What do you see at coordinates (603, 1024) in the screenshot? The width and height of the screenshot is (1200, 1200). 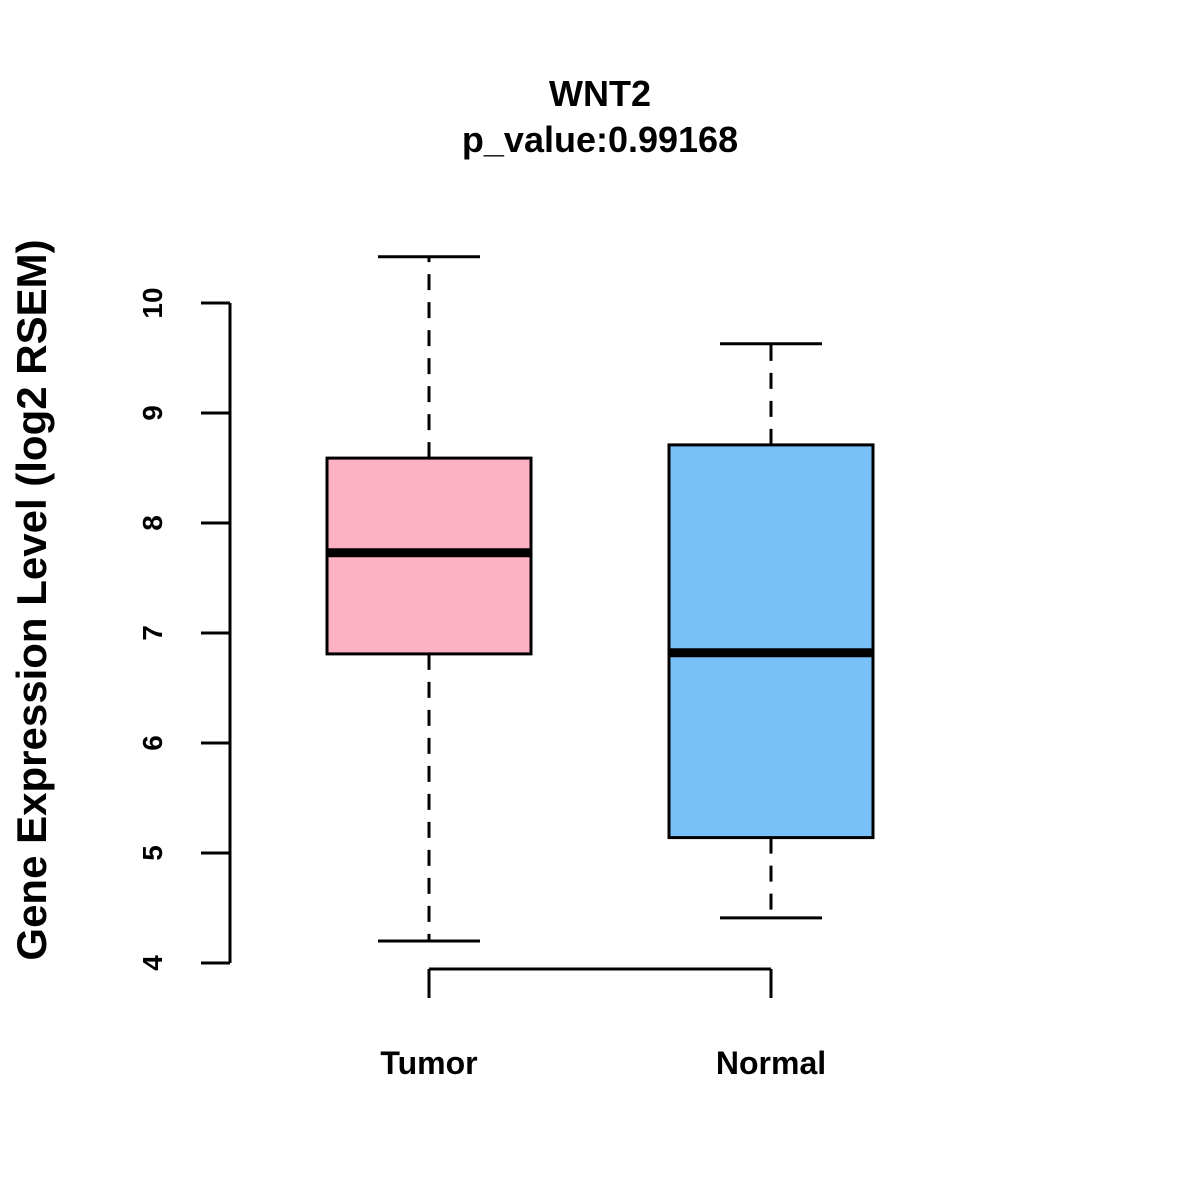 I see `x-axis: Tumor Normal` at bounding box center [603, 1024].